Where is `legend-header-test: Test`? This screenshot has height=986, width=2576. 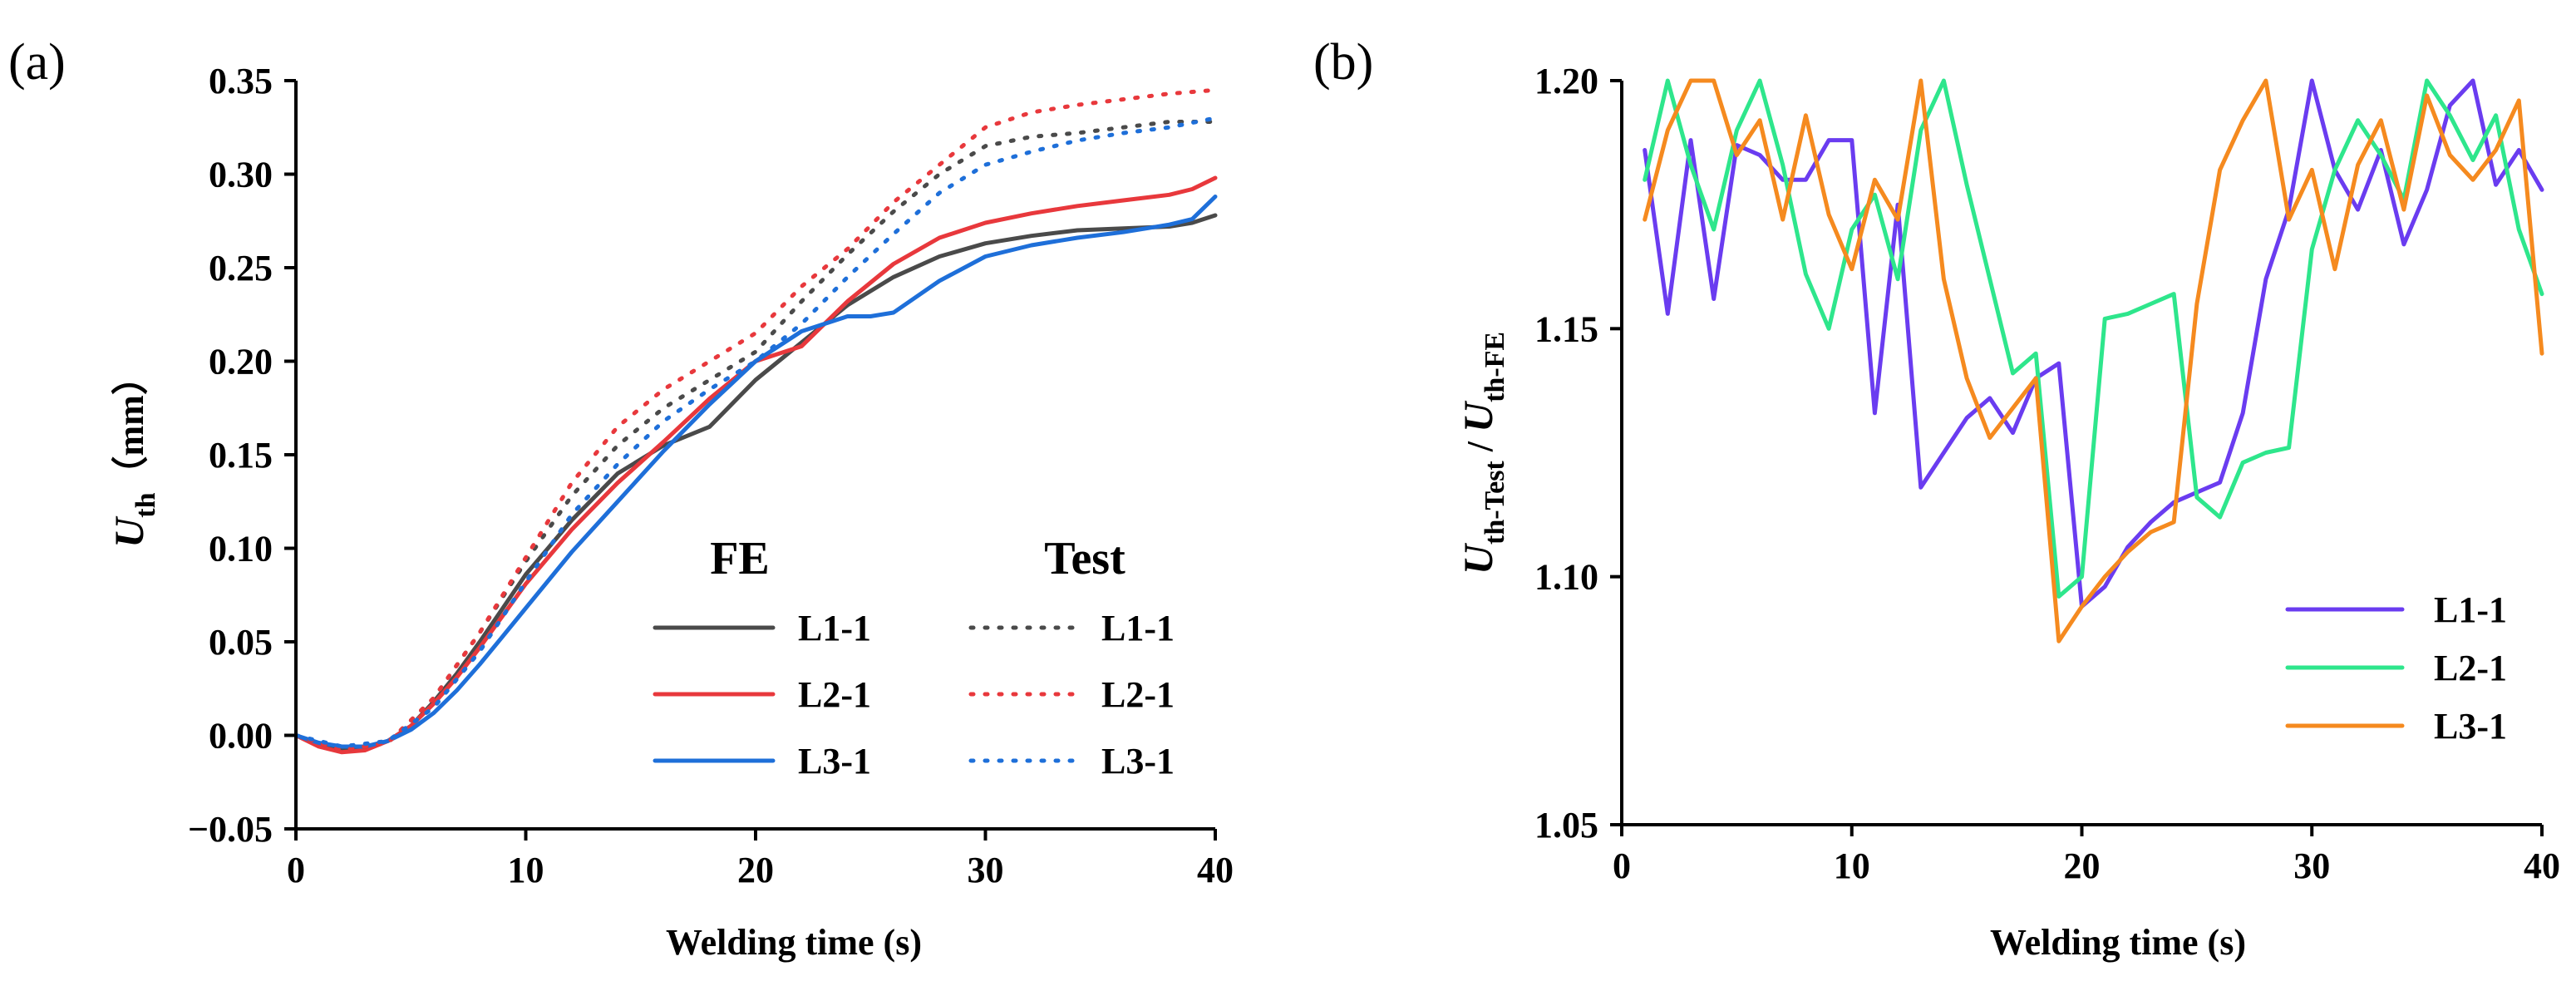 legend-header-test: Test is located at coordinates (1084, 558).